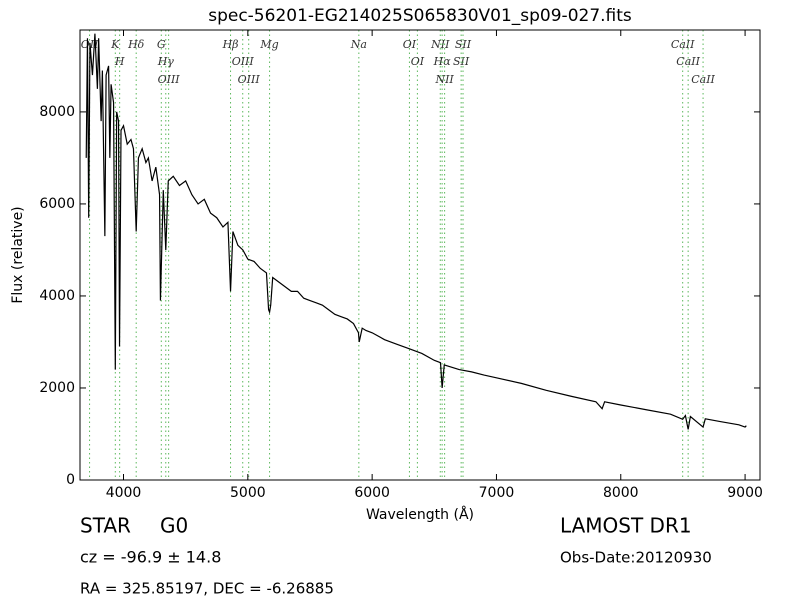 Image resolution: width=800 pixels, height=600 pixels. I want to click on y-tick-label: 4000, so click(57, 296).